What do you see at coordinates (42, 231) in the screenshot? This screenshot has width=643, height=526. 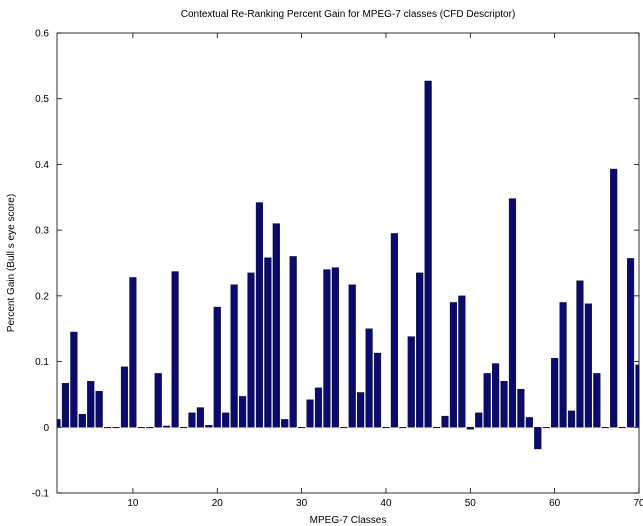 I see `y-tick-label: 0.3` at bounding box center [42, 231].